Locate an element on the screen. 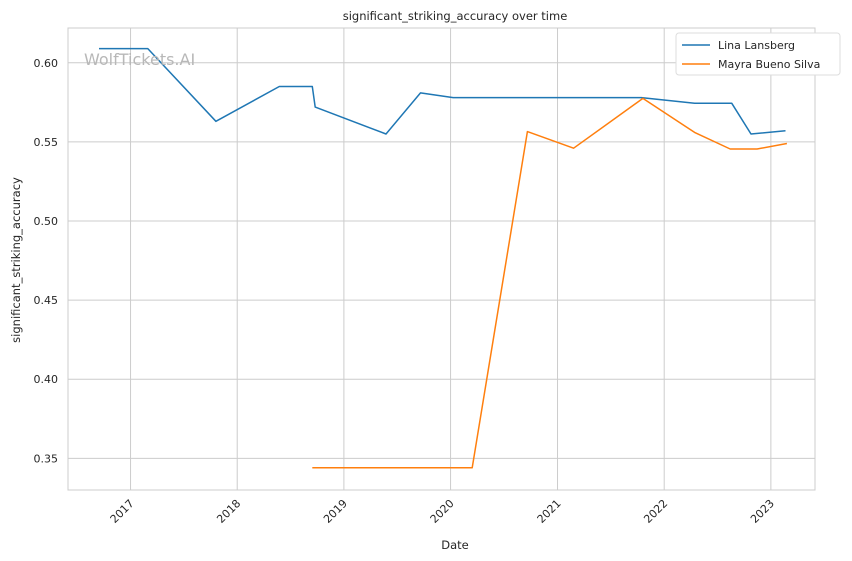  y-tick-label: 0.60 is located at coordinates (46, 63).